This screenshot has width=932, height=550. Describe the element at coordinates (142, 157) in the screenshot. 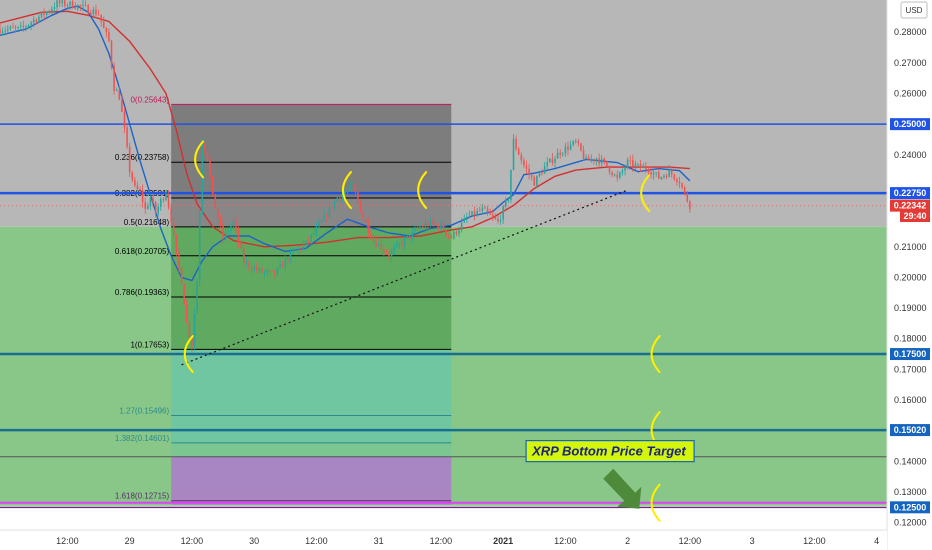

I see `fib-label-0.236: 0.236(0.23758)` at that location.